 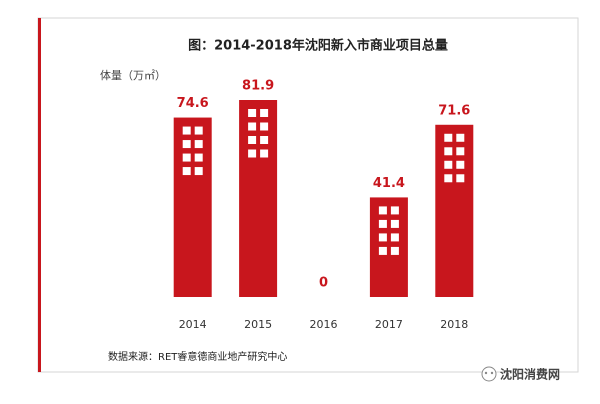 I want to click on value-label: 81.9, so click(x=258, y=86).